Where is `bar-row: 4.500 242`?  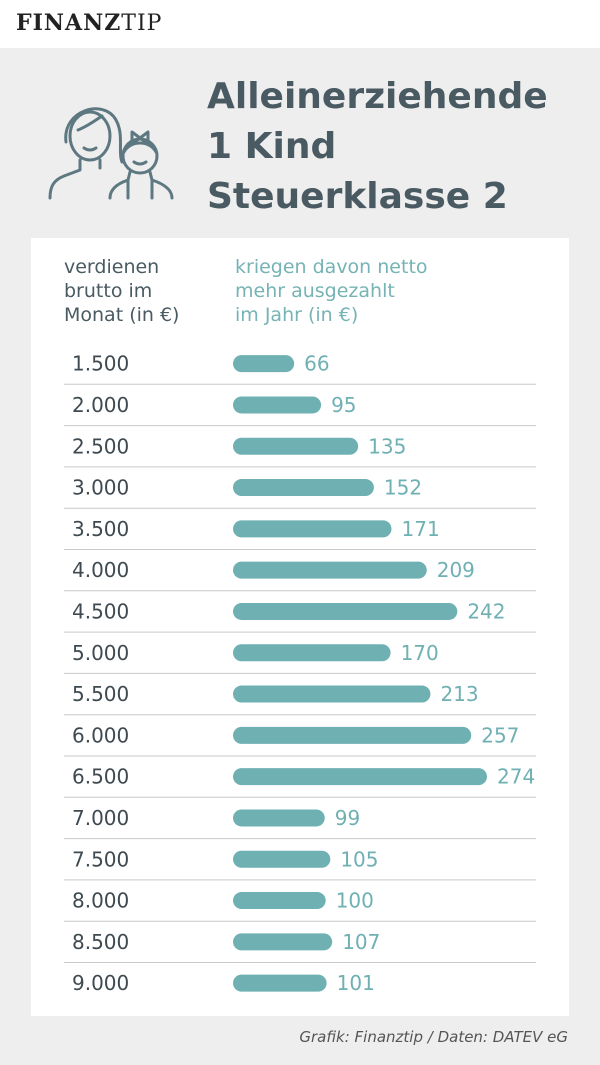
bar-row: 4.500 242 is located at coordinates (300, 616).